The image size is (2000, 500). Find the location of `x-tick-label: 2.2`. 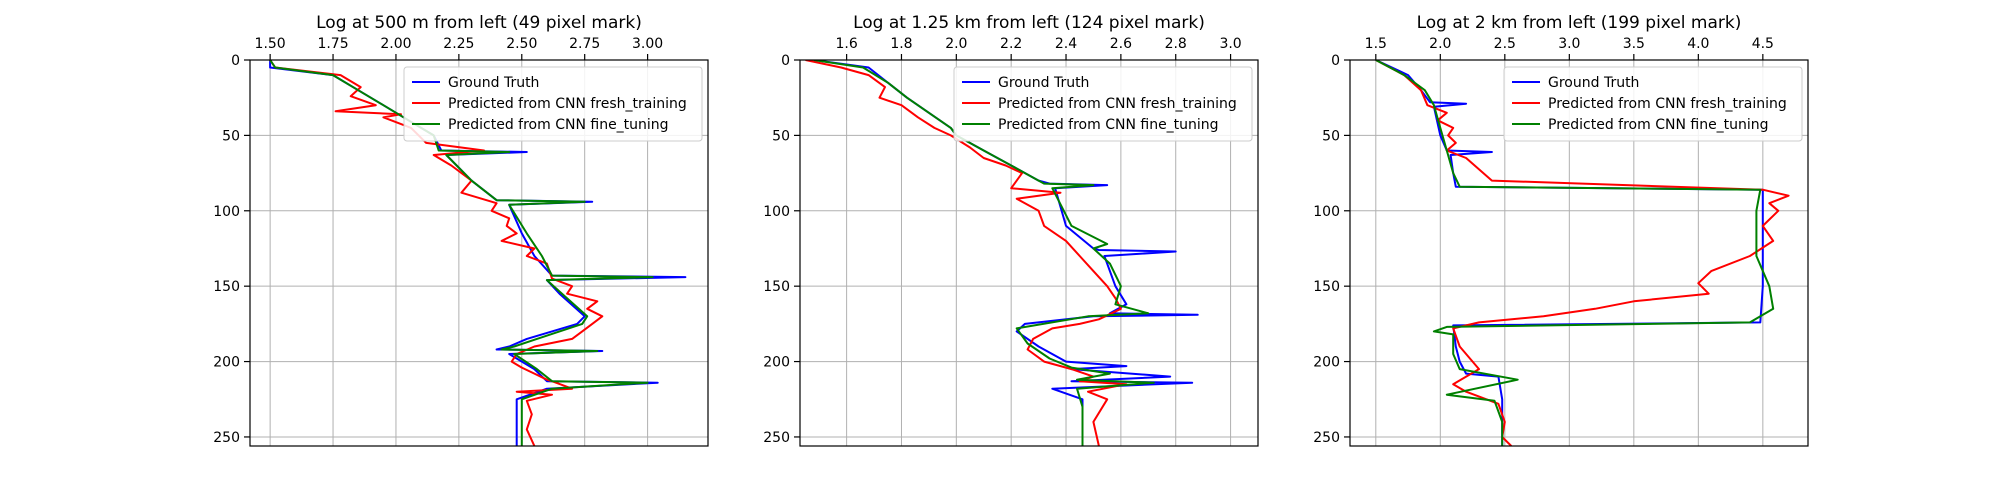

x-tick-label: 2.2 is located at coordinates (1011, 44).